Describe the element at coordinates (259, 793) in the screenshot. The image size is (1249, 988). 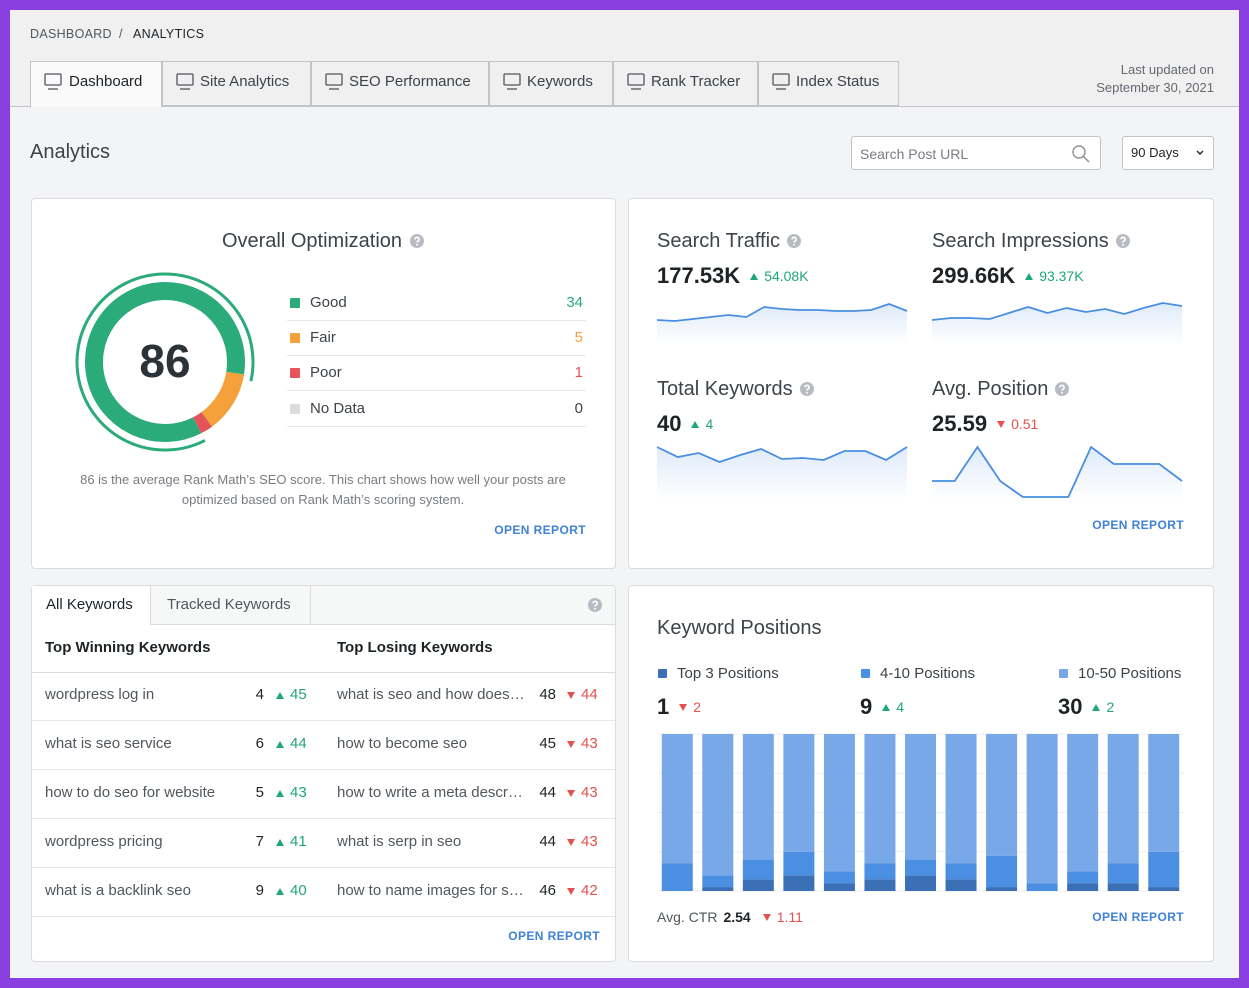
I see `keyword-position: 5` at that location.